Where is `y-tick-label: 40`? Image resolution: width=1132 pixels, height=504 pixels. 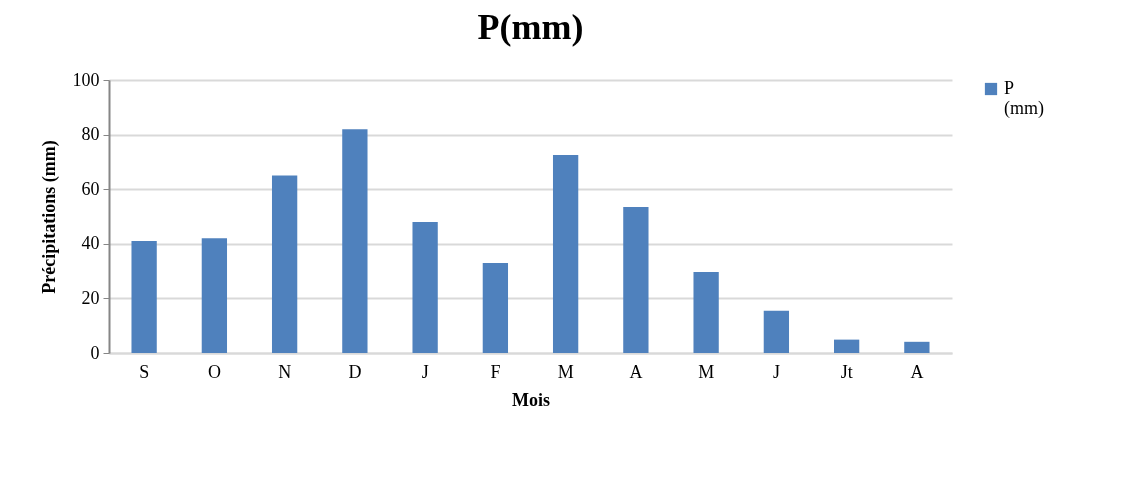 y-tick-label: 40 is located at coordinates (90, 243).